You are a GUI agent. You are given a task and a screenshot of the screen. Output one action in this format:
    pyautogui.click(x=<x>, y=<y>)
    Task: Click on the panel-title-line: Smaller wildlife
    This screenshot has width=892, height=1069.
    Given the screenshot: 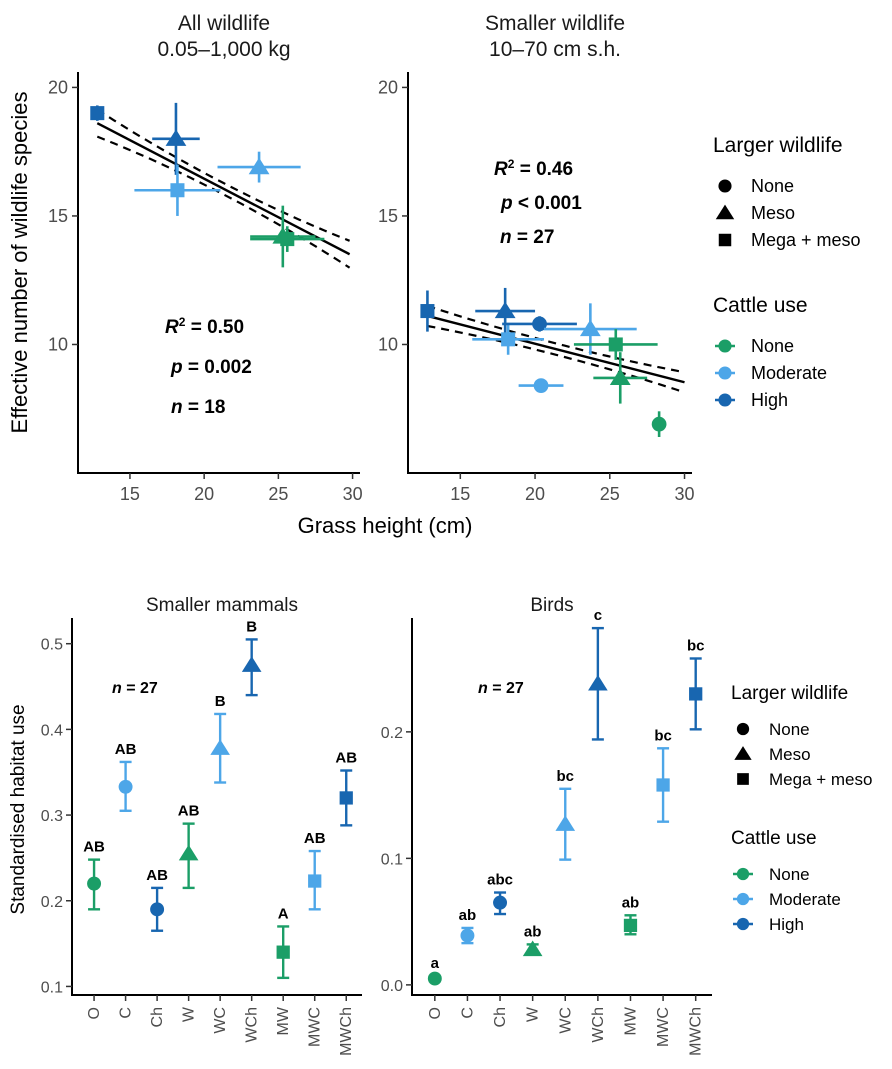 What is the action you would take?
    pyautogui.click(x=555, y=23)
    